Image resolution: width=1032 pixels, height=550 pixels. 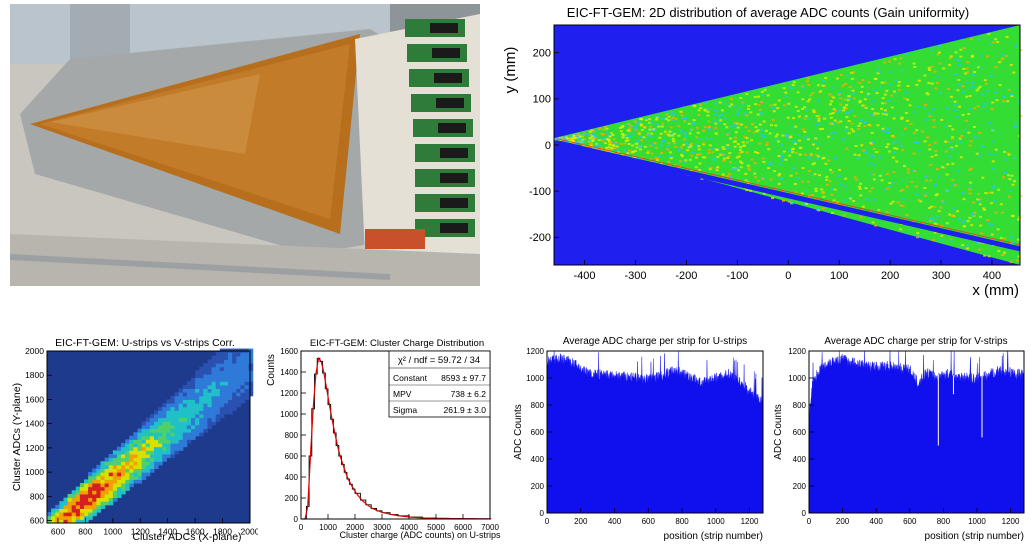 What do you see at coordinates (397, 343) in the screenshot?
I see `charge-title: EIC-FT-GEM: Cluster Charge Distribution` at bounding box center [397, 343].